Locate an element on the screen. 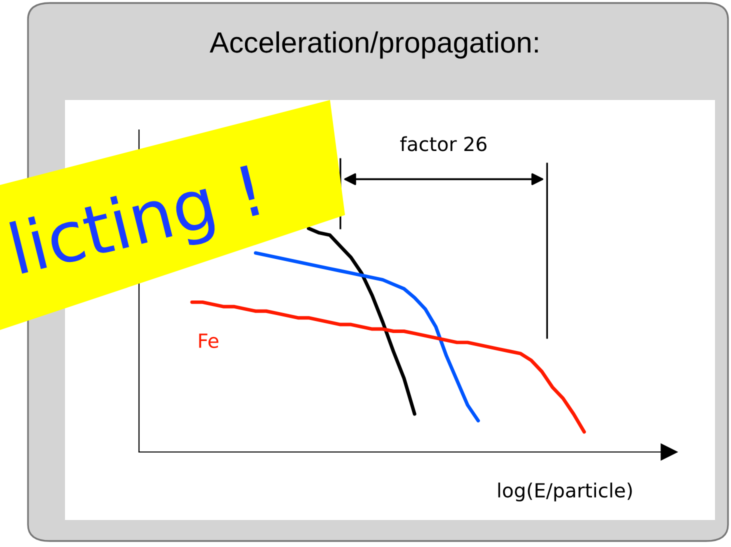  annotation: licting ! is located at coordinates (136, 225).